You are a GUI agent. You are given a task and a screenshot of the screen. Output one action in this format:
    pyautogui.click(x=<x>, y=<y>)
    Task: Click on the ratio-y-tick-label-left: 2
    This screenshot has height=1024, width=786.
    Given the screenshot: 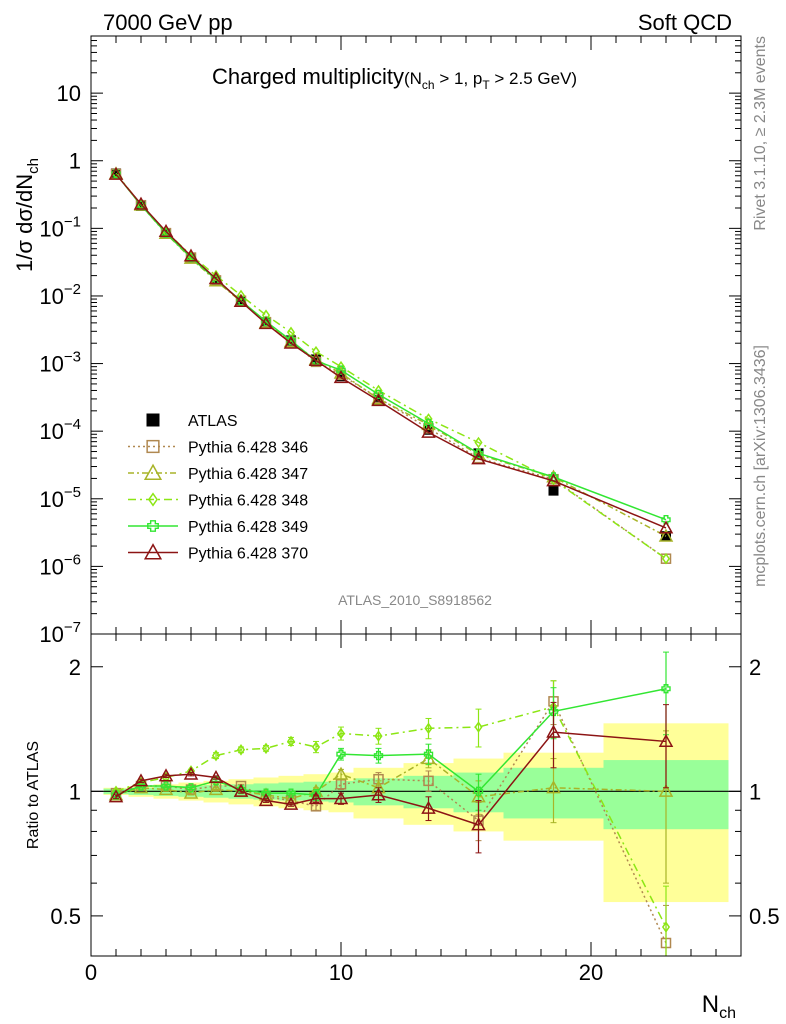 What is the action you would take?
    pyautogui.click(x=75, y=667)
    